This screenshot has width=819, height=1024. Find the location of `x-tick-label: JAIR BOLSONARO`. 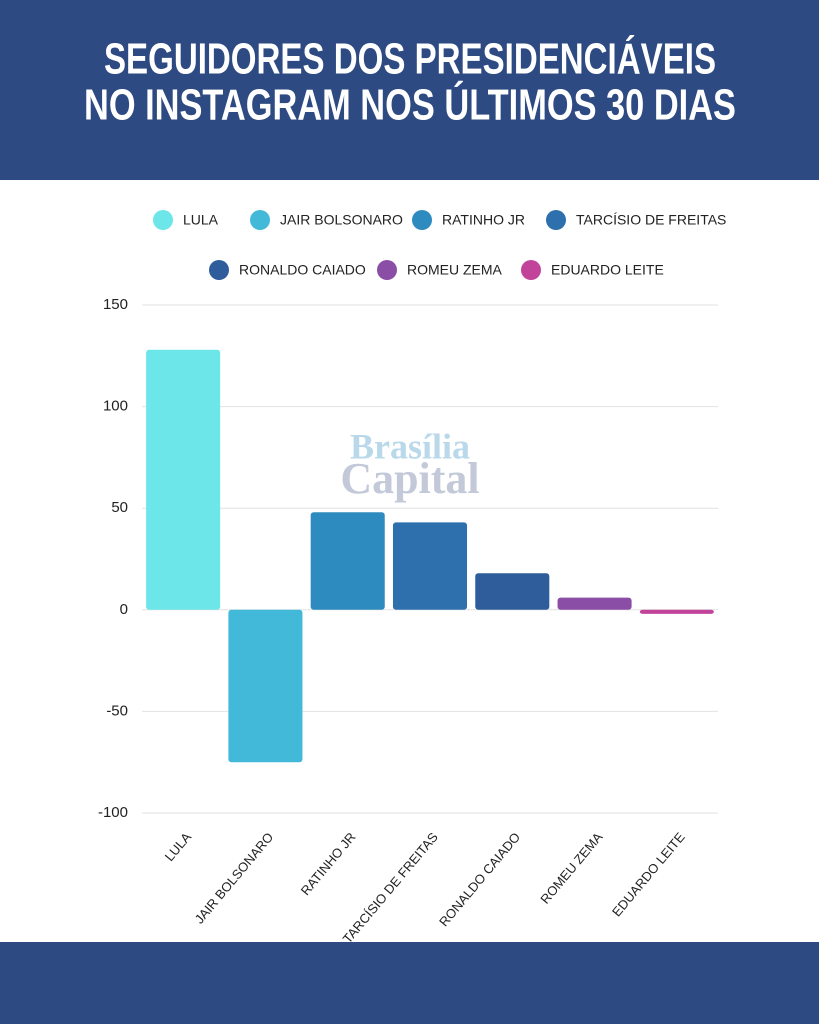

x-tick-label: JAIR BOLSONARO is located at coordinates (234, 877).